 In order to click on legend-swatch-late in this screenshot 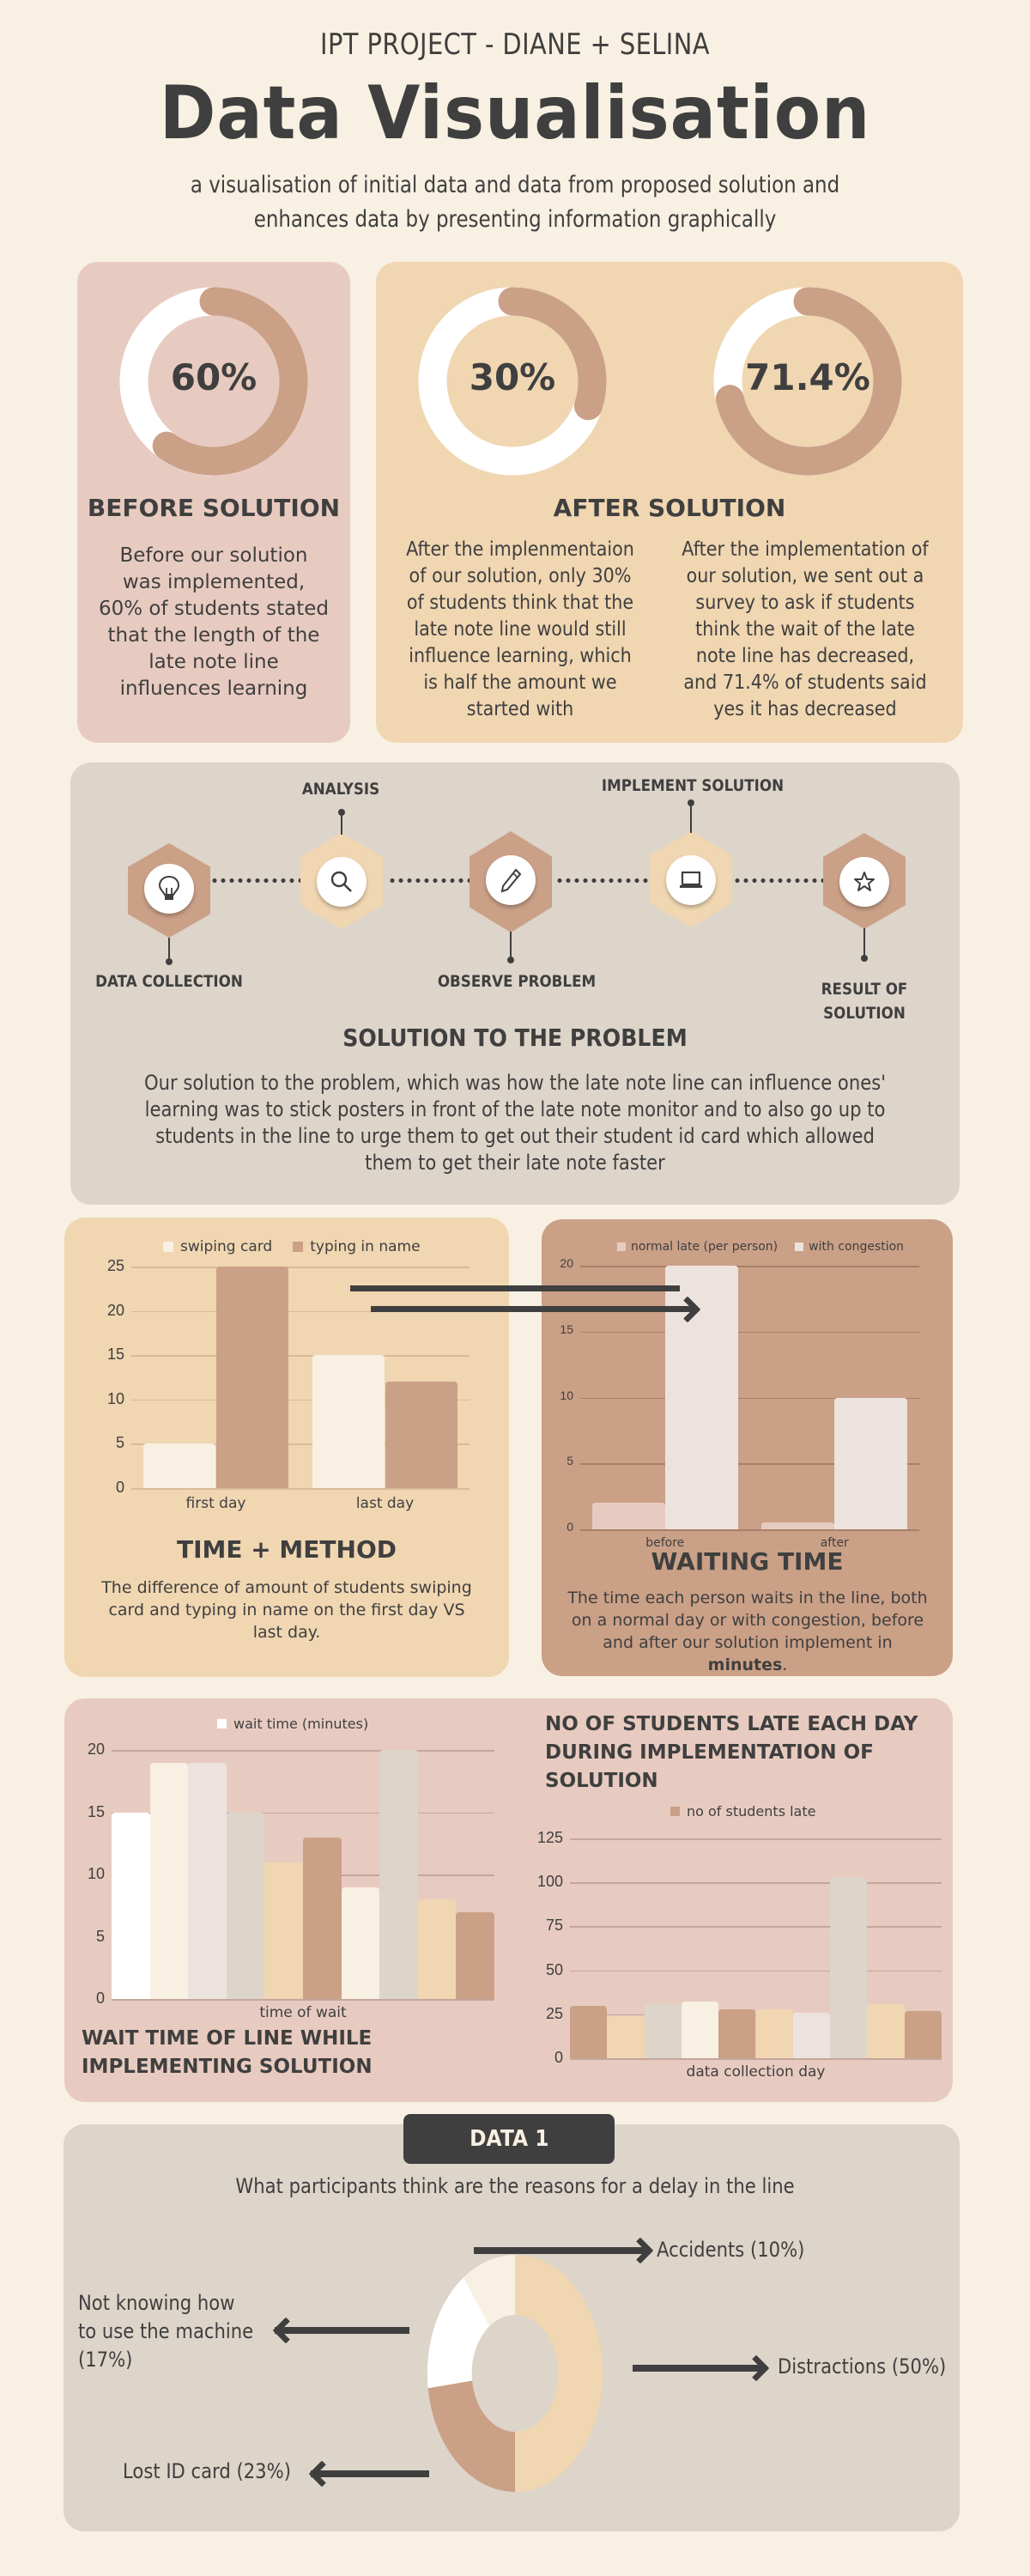, I will do `click(675, 1812)`.